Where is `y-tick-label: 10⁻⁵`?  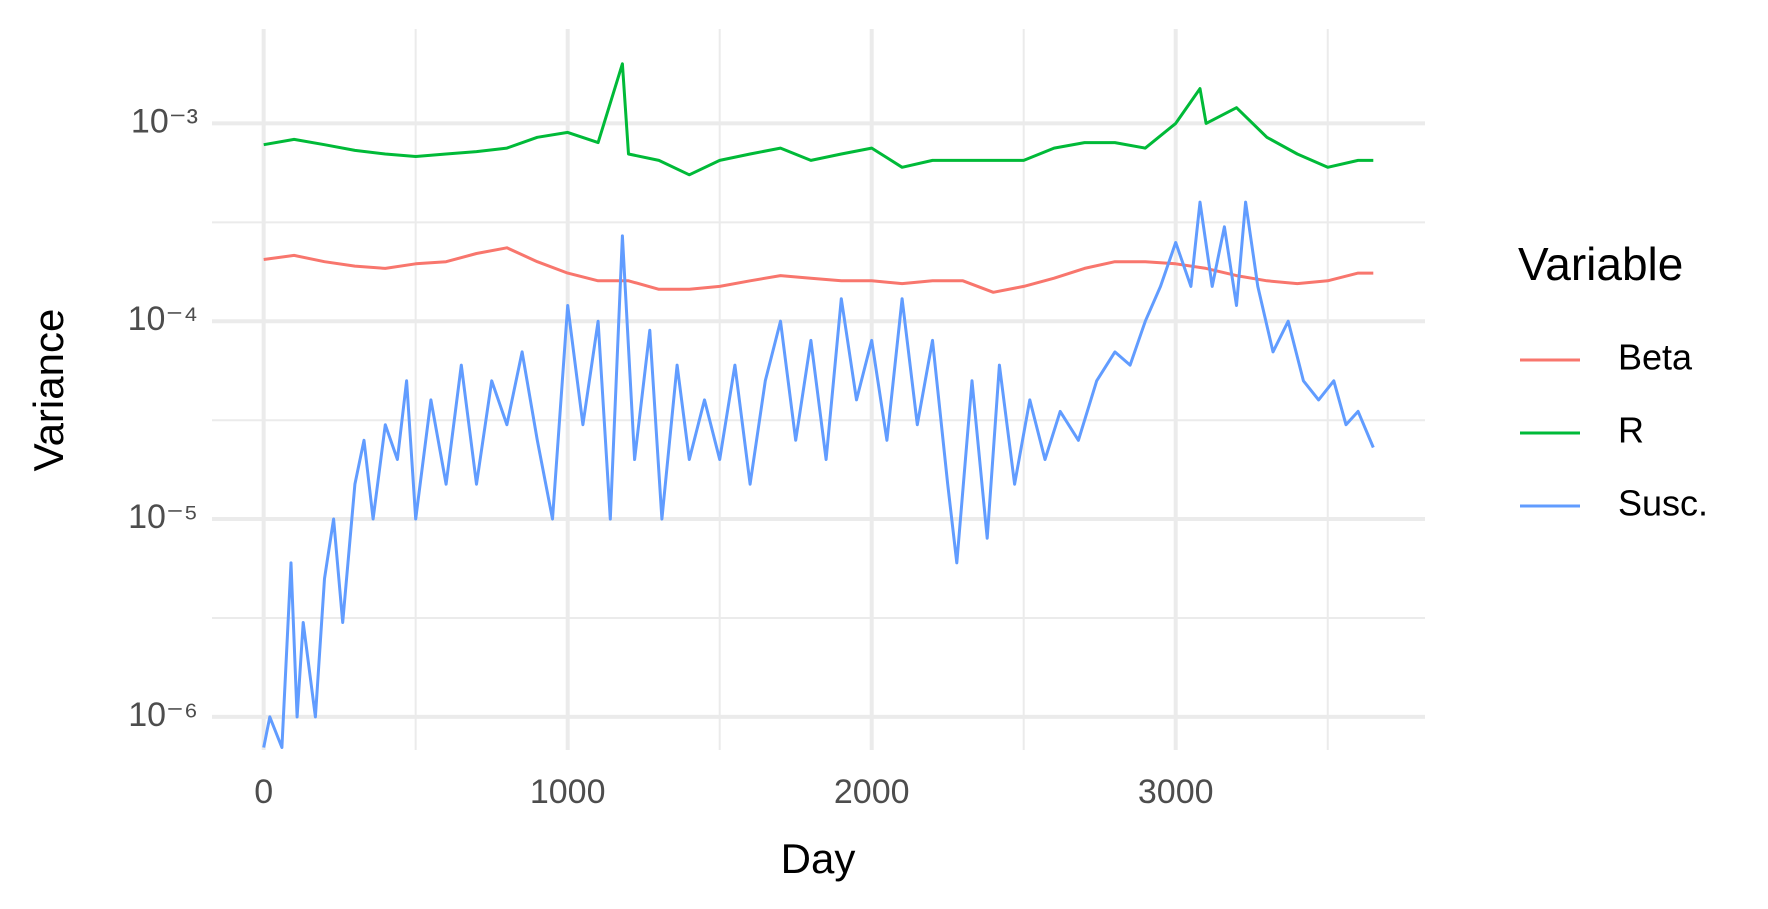 y-tick-label: 10⁻⁵ is located at coordinates (163, 517).